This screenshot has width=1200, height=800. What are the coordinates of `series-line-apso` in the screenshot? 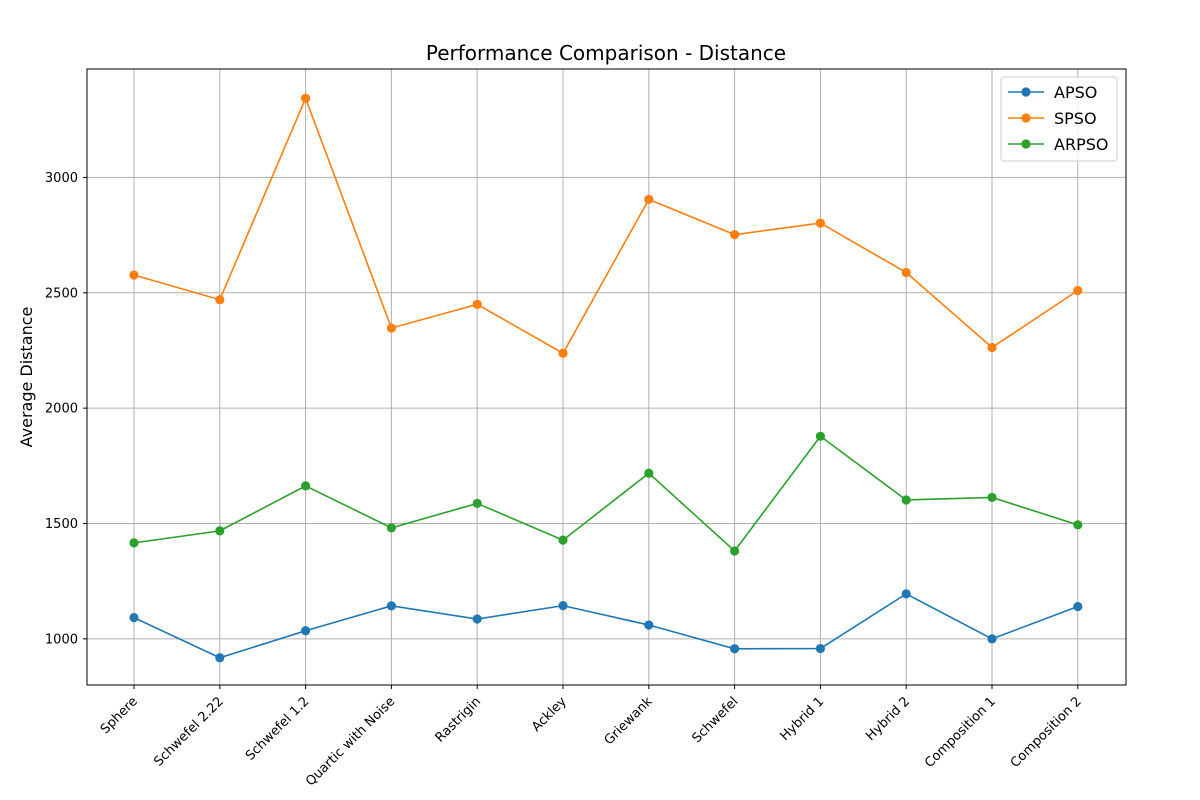 It's located at (606, 625).